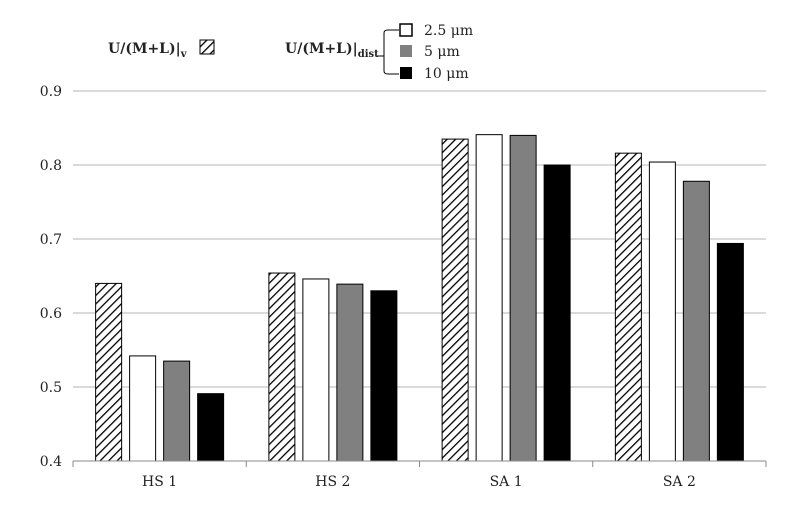  I want to click on x-axis: HS 1 HS 2 SA 1 SA 2, so click(419, 475).